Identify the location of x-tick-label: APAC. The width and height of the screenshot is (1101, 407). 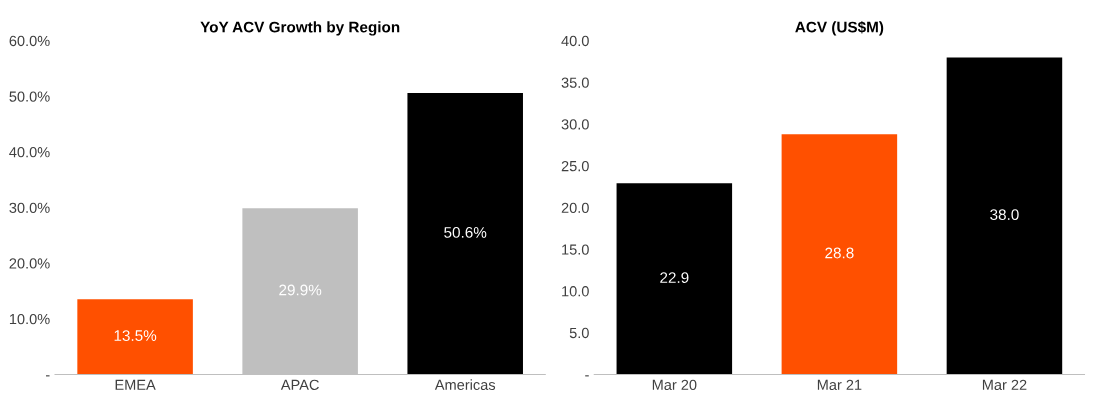
(299, 385).